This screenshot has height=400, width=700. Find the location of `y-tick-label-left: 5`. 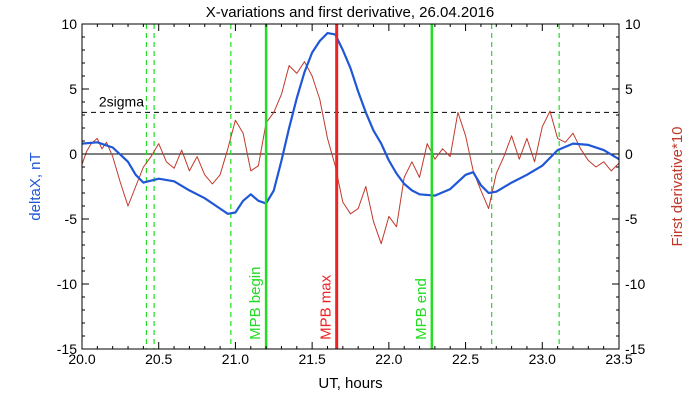

y-tick-label-left: 5 is located at coordinates (73, 89).